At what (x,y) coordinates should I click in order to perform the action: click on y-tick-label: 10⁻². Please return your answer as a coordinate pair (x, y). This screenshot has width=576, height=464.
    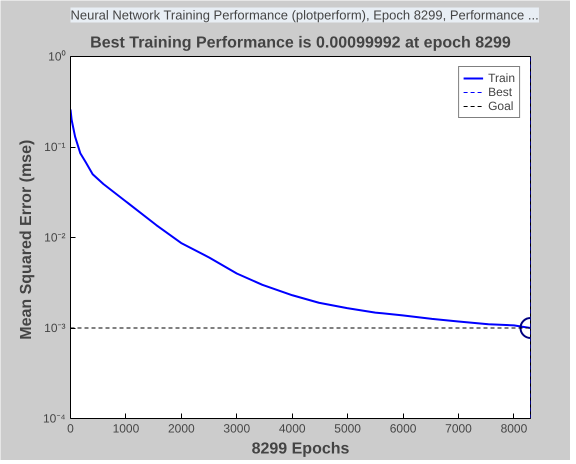
    Looking at the image, I should click on (55, 237).